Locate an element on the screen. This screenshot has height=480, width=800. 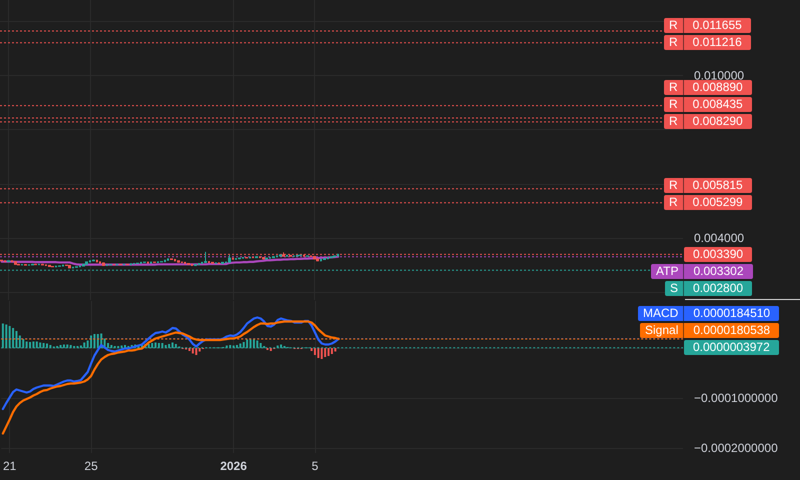
y-tick-label: 0.004000 is located at coordinates (719, 237).